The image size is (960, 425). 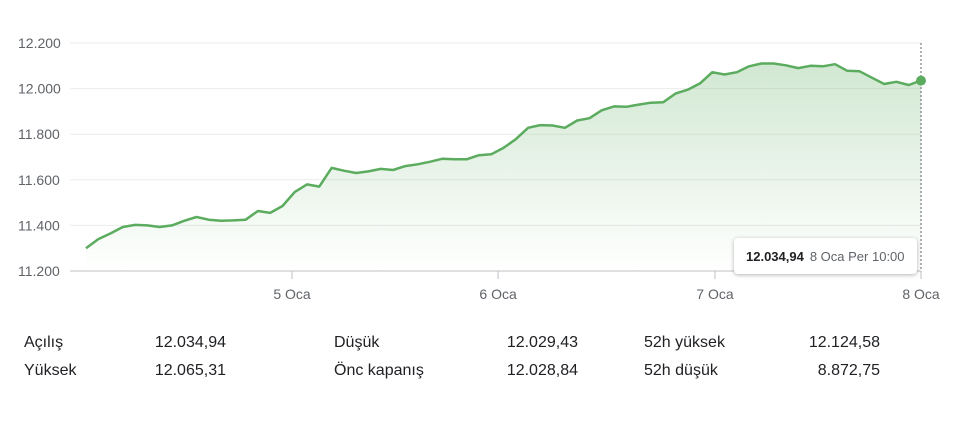 What do you see at coordinates (684, 342) in the screenshot?
I see `stat-label-52w-high: 52h yüksek` at bounding box center [684, 342].